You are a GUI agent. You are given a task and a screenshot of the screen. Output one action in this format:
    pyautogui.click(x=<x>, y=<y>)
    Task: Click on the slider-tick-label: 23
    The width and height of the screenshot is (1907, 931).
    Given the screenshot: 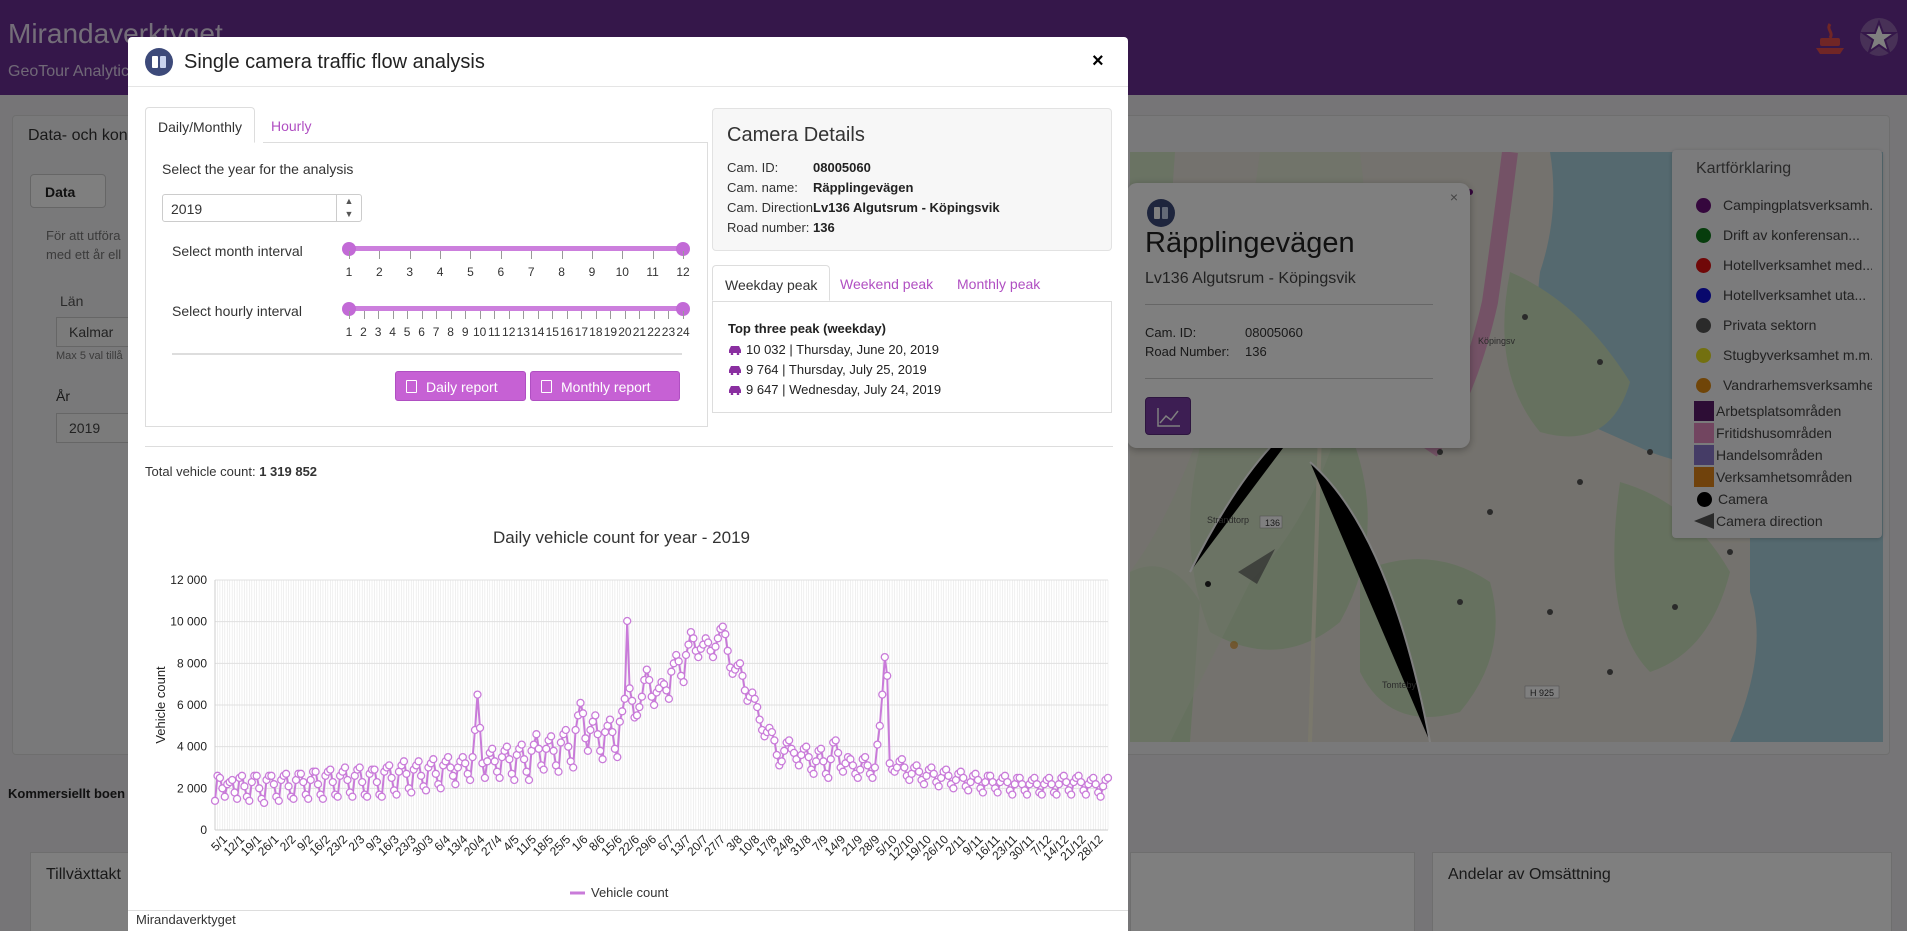 What is the action you would take?
    pyautogui.click(x=668, y=332)
    